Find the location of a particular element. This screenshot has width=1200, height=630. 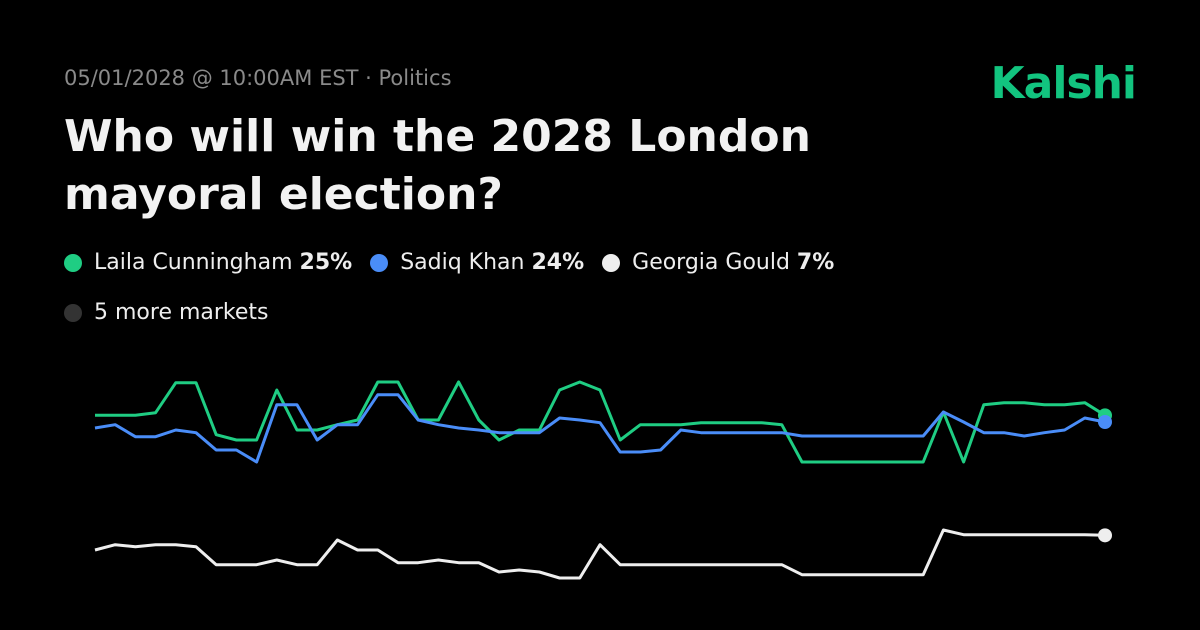

legend-item: Laila Cunningham 25% is located at coordinates (208, 262).